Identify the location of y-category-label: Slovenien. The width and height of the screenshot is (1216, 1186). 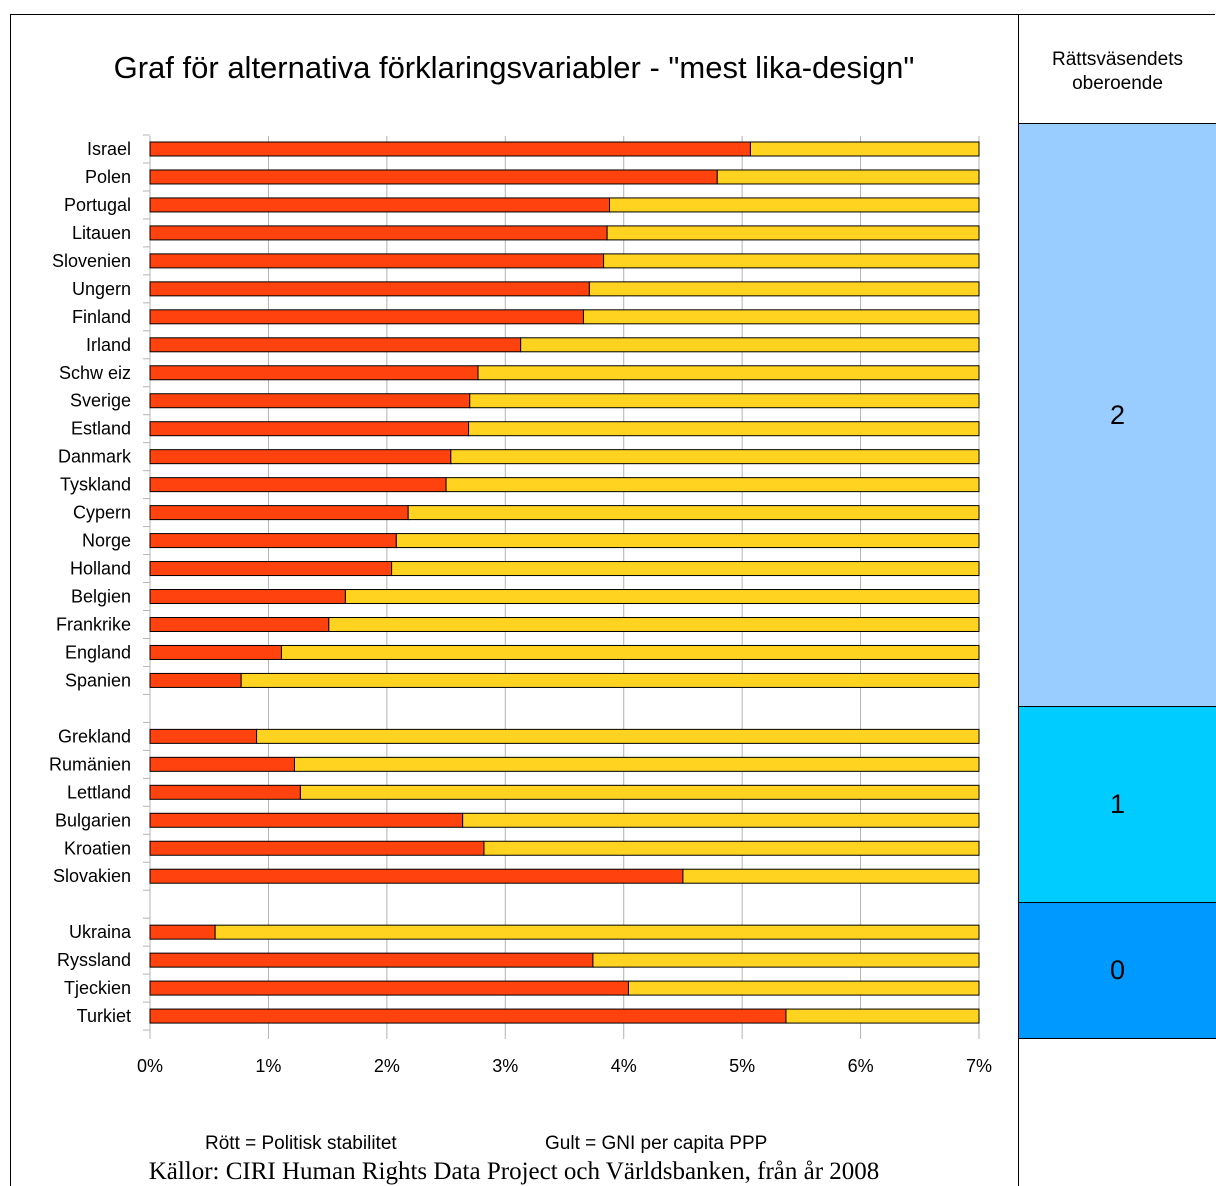
(91, 261).